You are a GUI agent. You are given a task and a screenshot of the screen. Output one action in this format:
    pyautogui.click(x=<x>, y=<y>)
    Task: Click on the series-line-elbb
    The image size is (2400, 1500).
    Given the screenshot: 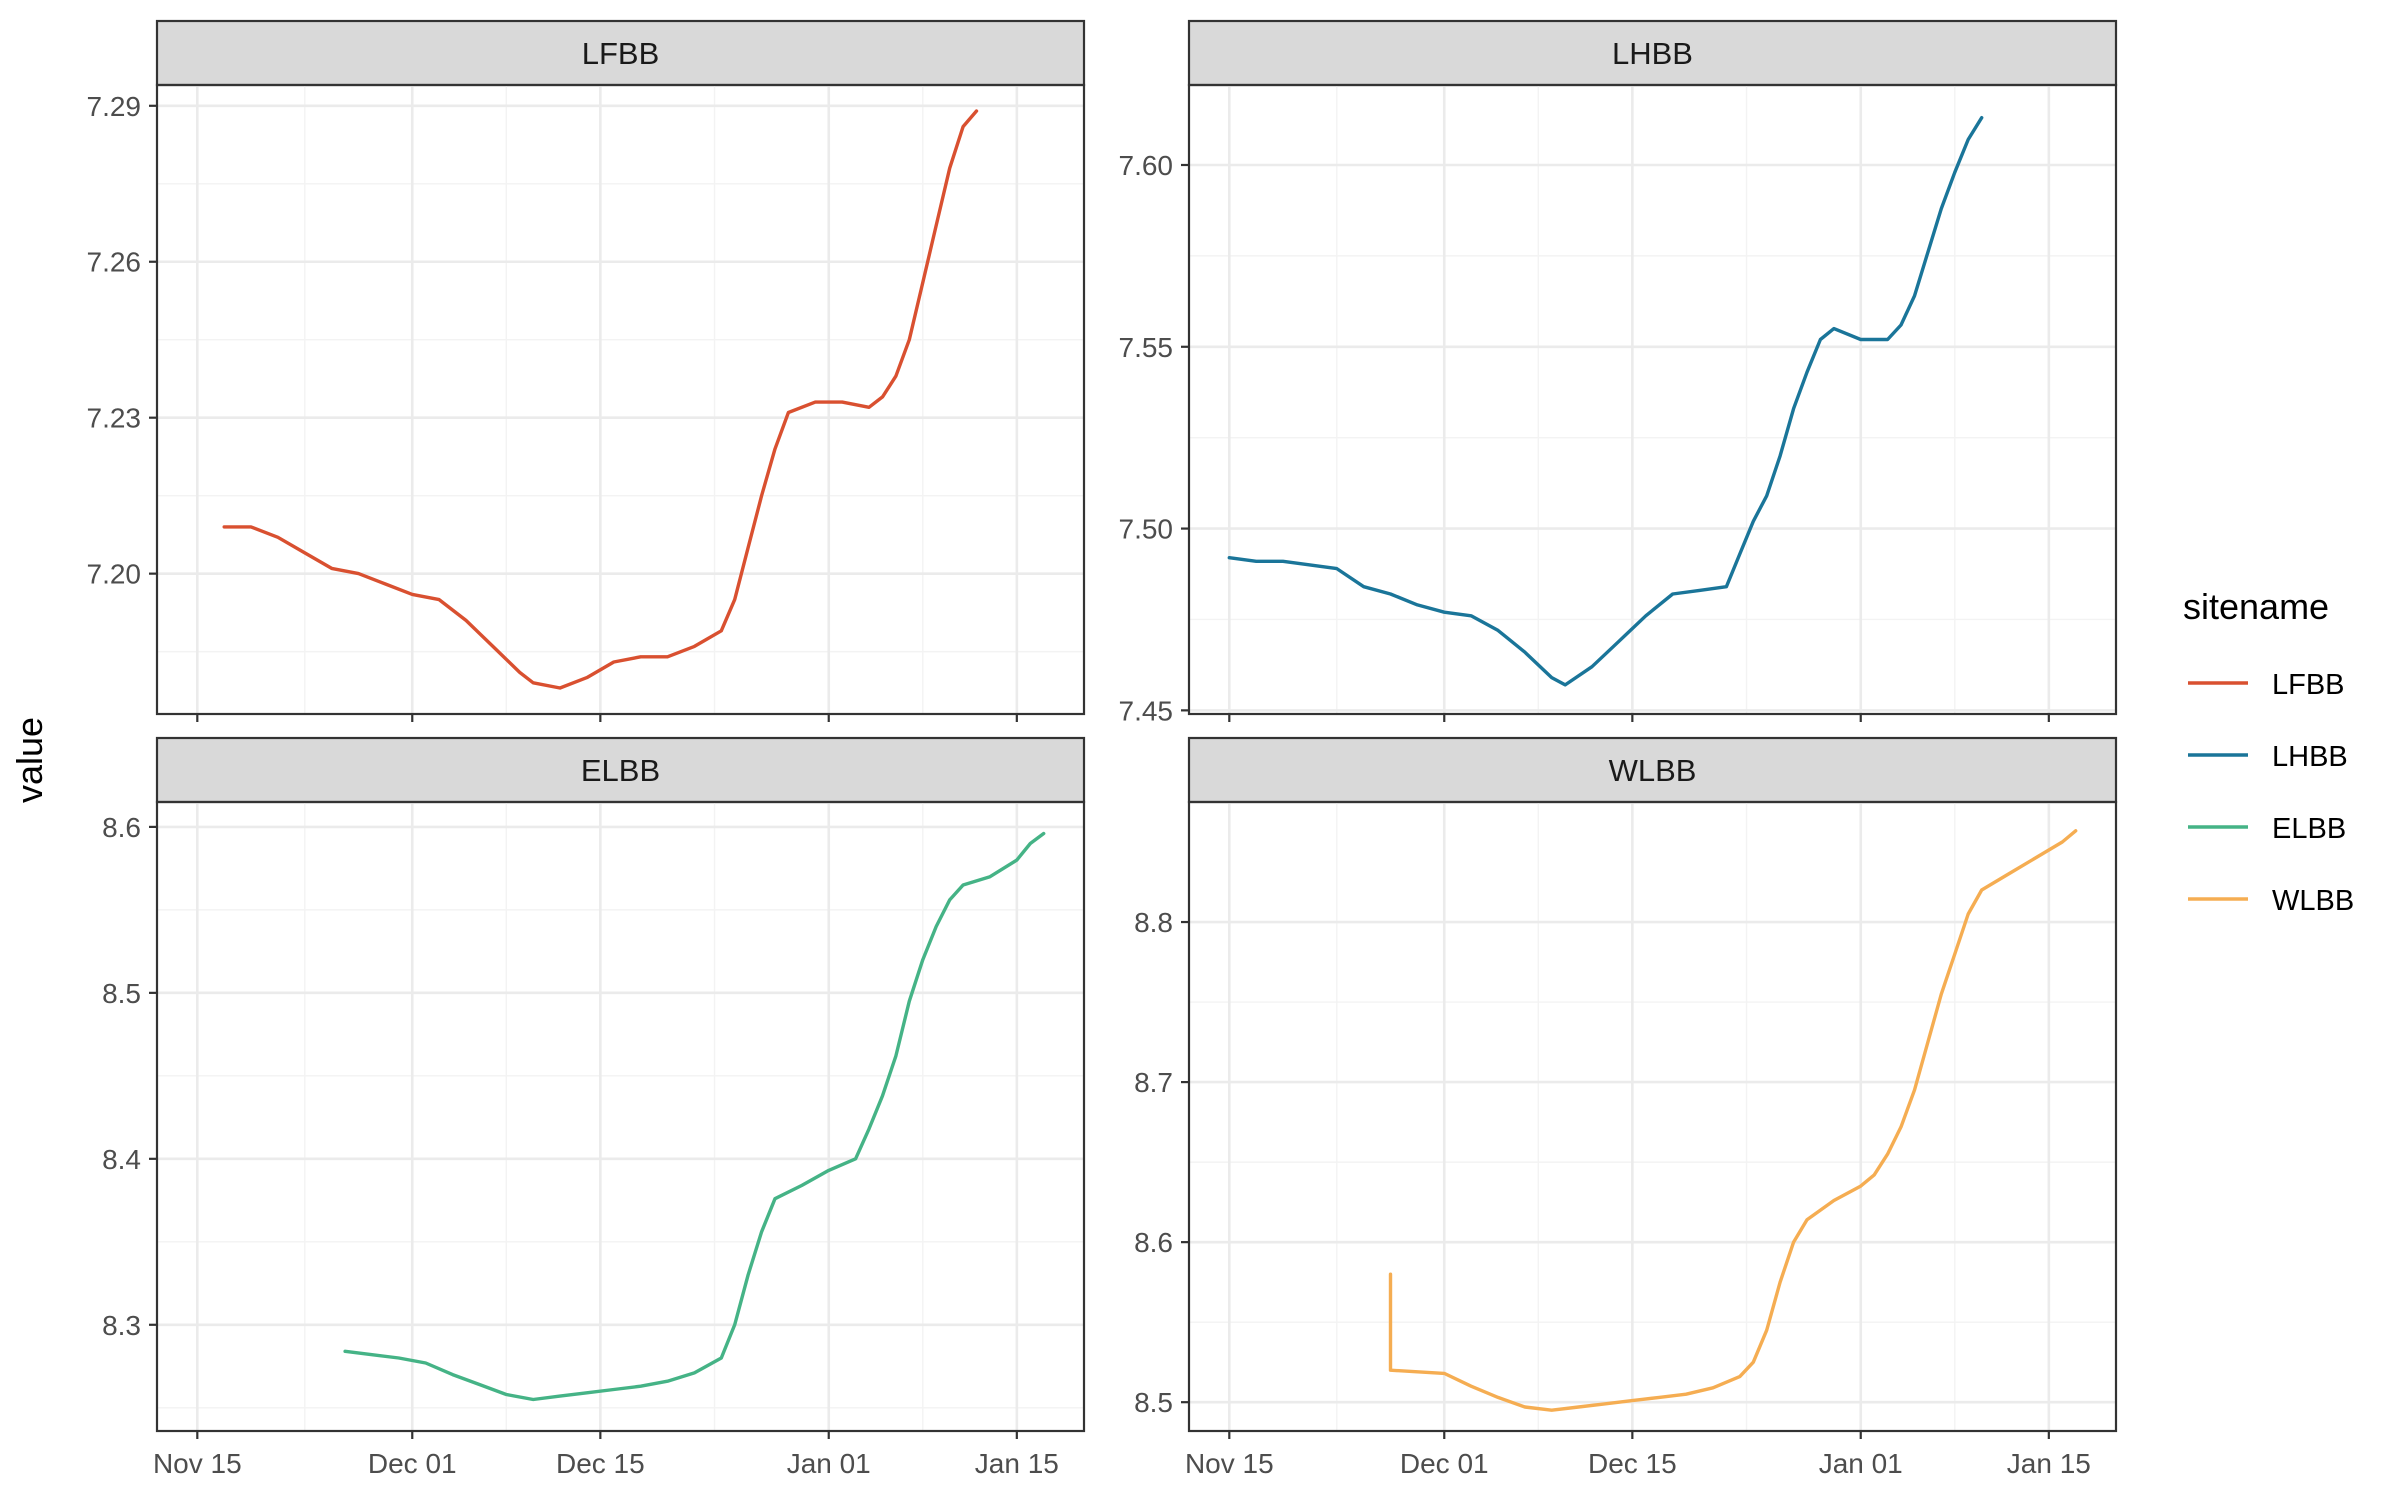 What is the action you would take?
    pyautogui.click(x=694, y=1116)
    